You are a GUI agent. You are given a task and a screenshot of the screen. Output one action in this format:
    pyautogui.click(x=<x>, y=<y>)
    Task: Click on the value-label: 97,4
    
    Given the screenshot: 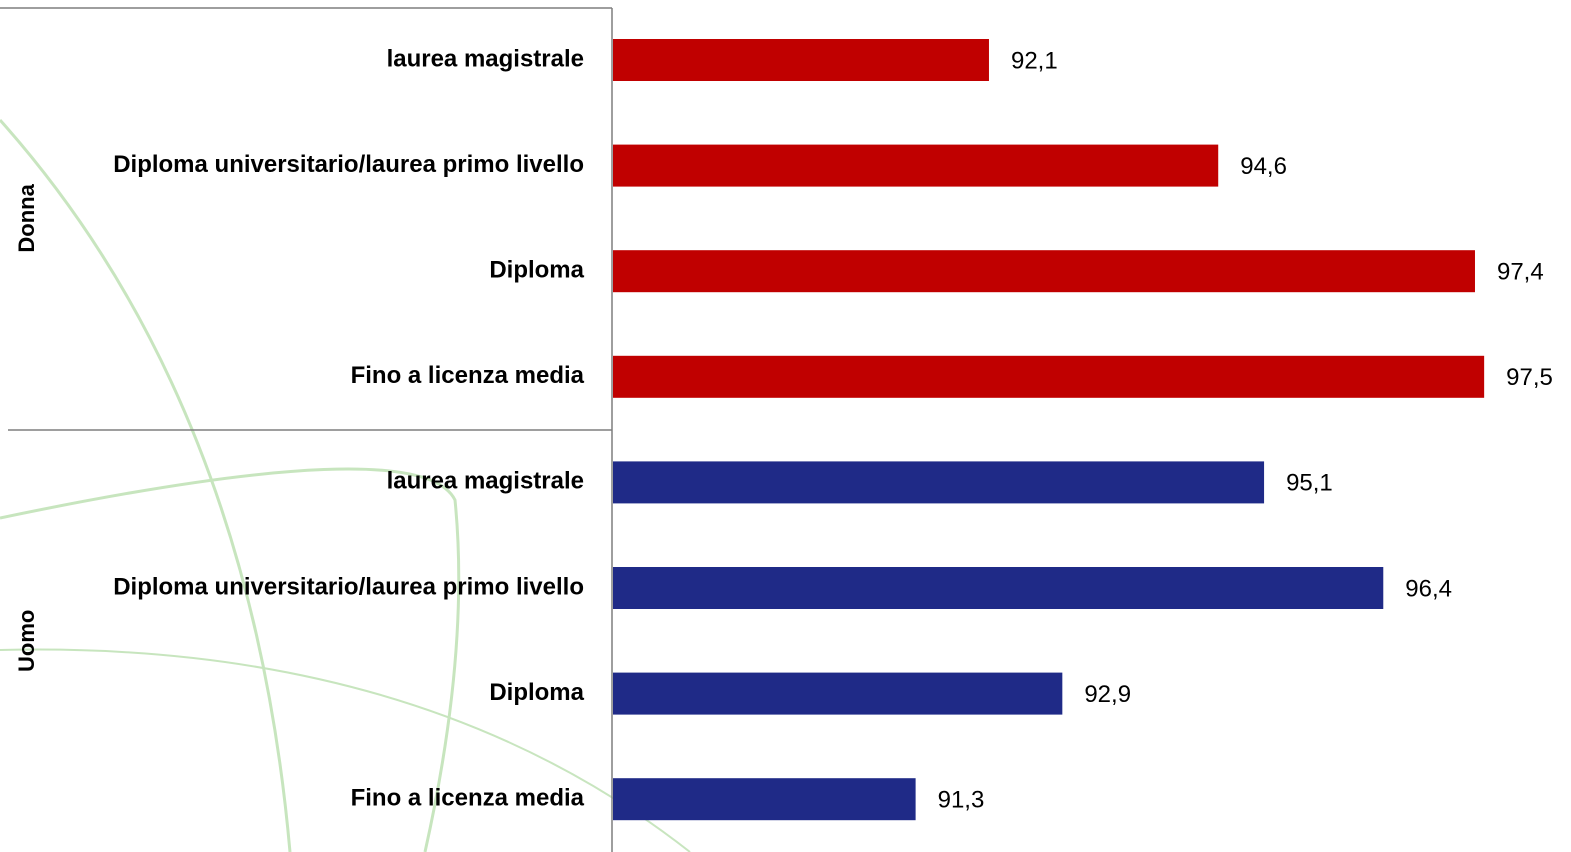 What is the action you would take?
    pyautogui.click(x=1520, y=272)
    